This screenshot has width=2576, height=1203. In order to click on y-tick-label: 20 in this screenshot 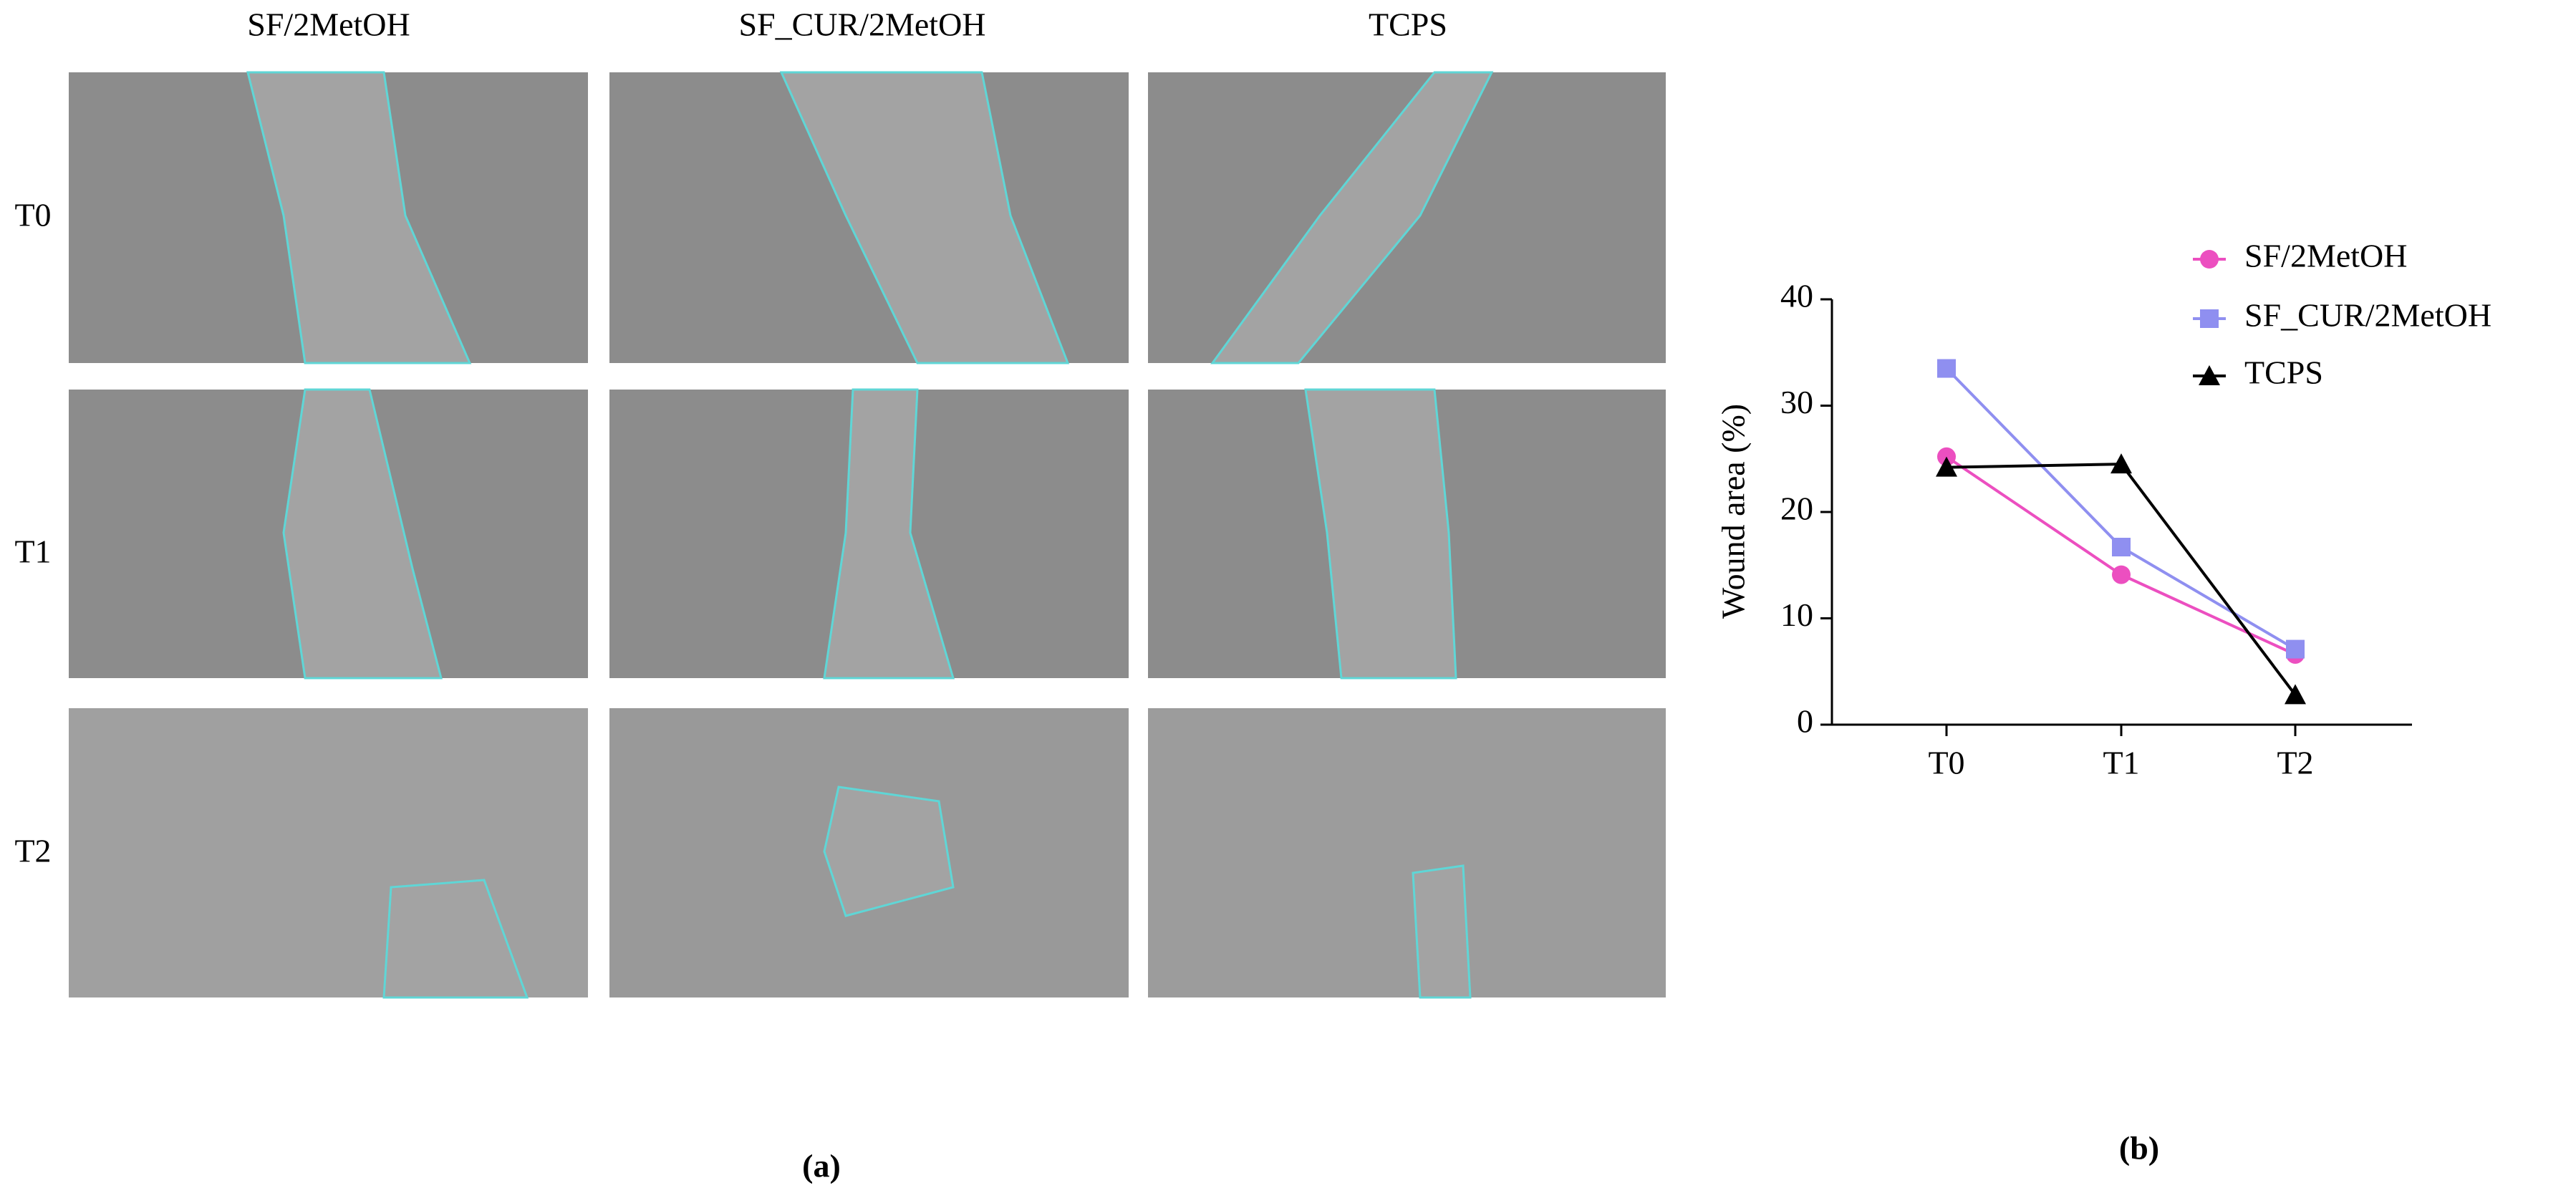, I will do `click(1796, 509)`.